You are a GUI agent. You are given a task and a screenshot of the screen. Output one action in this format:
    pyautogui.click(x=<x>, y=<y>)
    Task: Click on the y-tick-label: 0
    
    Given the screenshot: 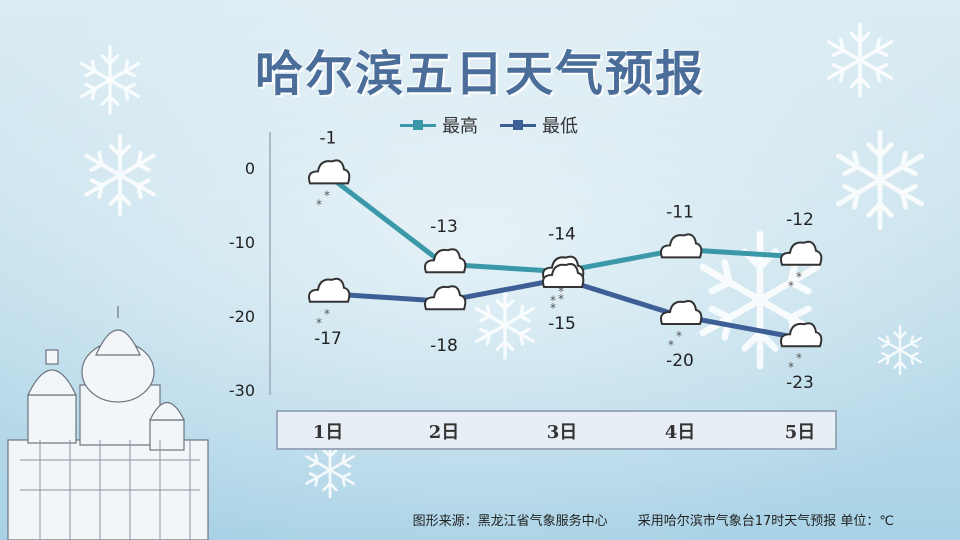 What is the action you would take?
    pyautogui.click(x=250, y=168)
    